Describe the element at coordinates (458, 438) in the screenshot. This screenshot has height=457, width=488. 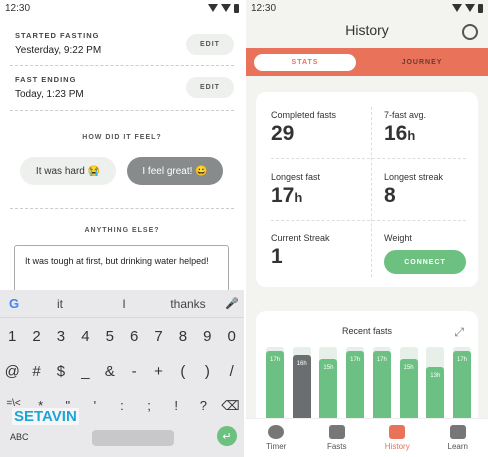
I see `nav-learn: Learn` at that location.